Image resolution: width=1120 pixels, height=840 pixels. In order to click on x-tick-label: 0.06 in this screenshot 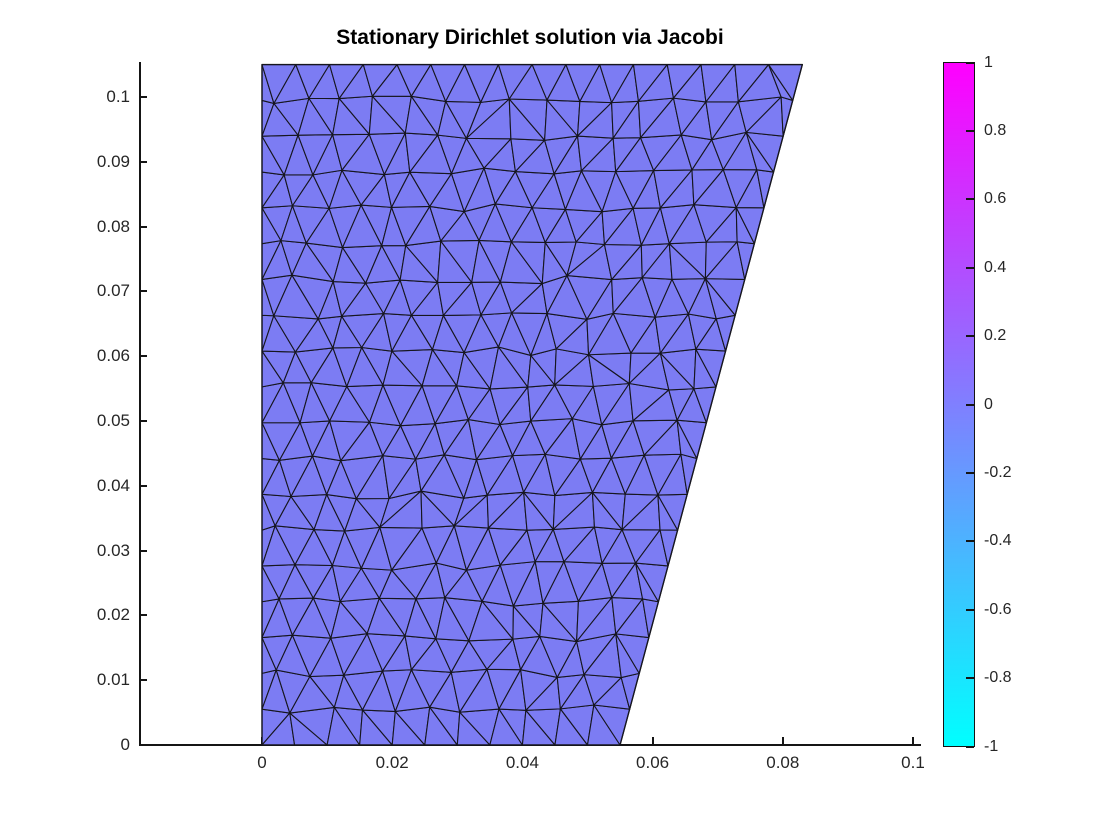, I will do `click(653, 762)`.